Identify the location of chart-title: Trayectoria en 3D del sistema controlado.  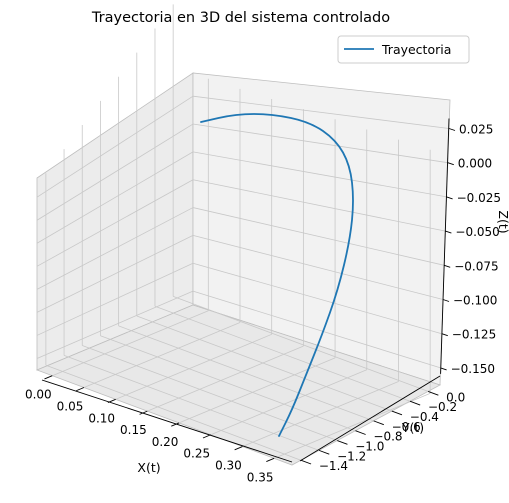
(240, 18).